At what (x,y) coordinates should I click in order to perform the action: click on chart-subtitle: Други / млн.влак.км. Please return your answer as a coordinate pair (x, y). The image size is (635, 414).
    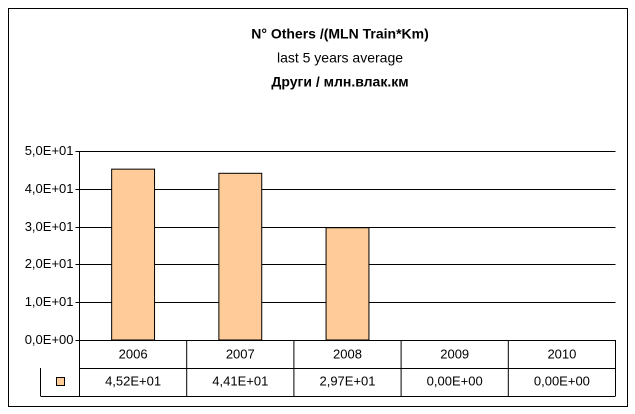
    Looking at the image, I should click on (339, 82).